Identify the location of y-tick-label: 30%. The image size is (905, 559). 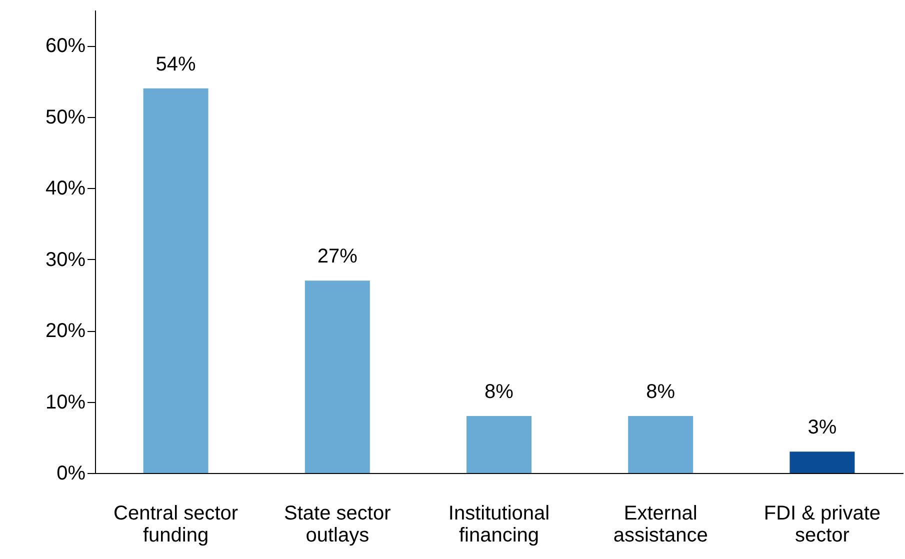
(65, 259).